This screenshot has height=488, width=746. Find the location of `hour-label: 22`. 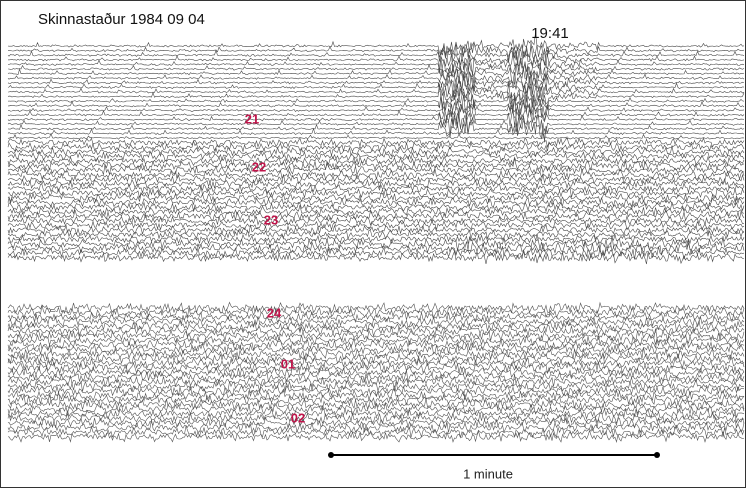

hour-label: 22 is located at coordinates (259, 166).